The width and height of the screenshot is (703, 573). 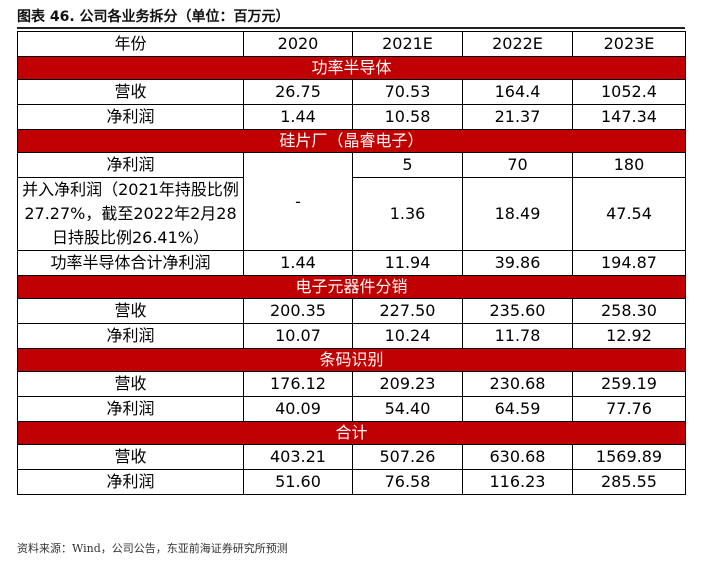 I want to click on section-title: 功率半导体, so click(x=351, y=68).